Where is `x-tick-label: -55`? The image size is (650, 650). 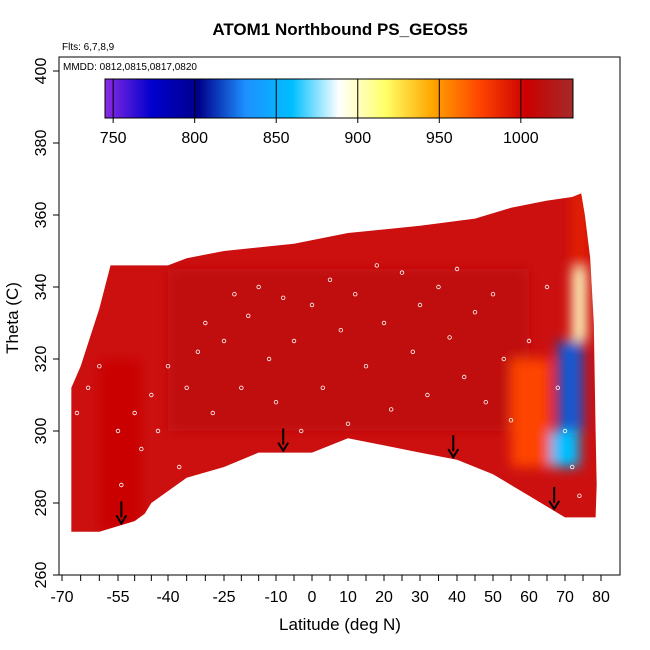
x-tick-label: -55 is located at coordinates (117, 597).